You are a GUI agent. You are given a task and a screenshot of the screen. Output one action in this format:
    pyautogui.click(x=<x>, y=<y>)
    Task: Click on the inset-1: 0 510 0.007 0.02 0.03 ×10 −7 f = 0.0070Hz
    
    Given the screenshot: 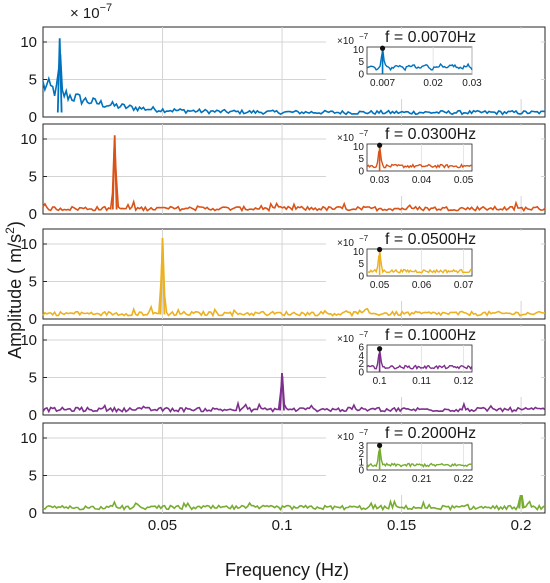 What is the action you would take?
    pyautogui.click(x=433, y=64)
    